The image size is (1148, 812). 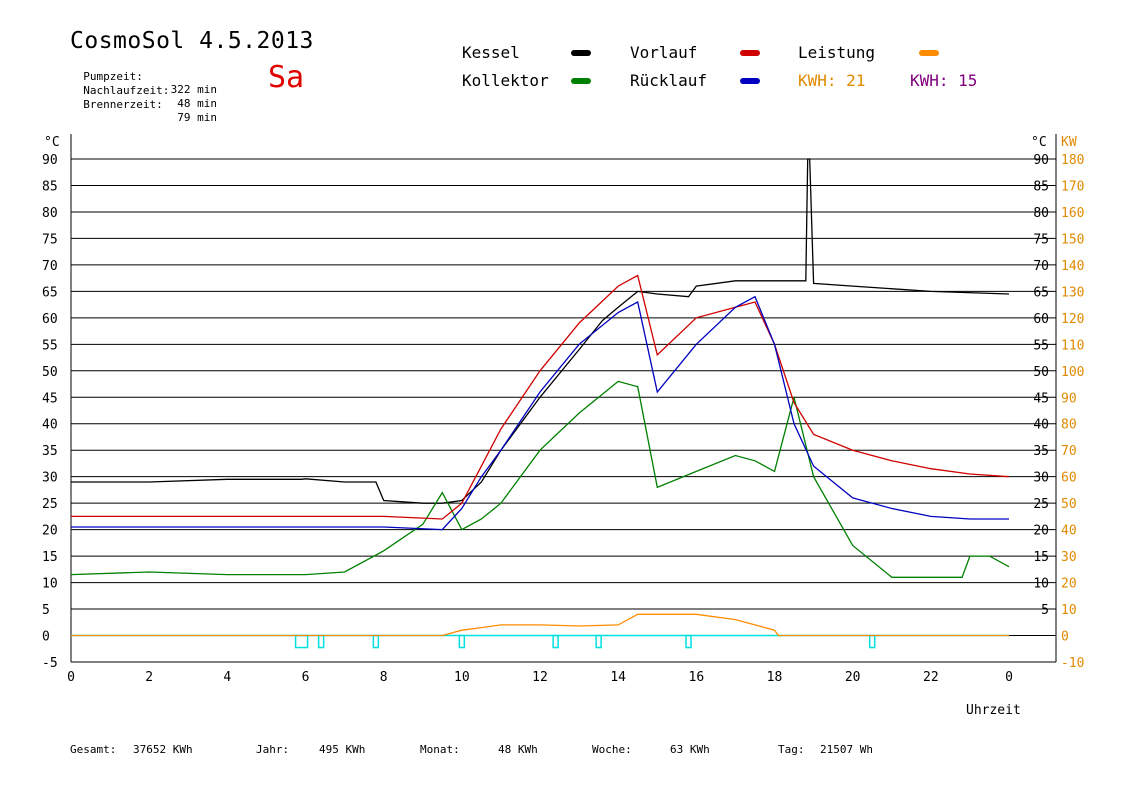 I want to click on y-tick-label-right: 45, so click(x=1041, y=398).